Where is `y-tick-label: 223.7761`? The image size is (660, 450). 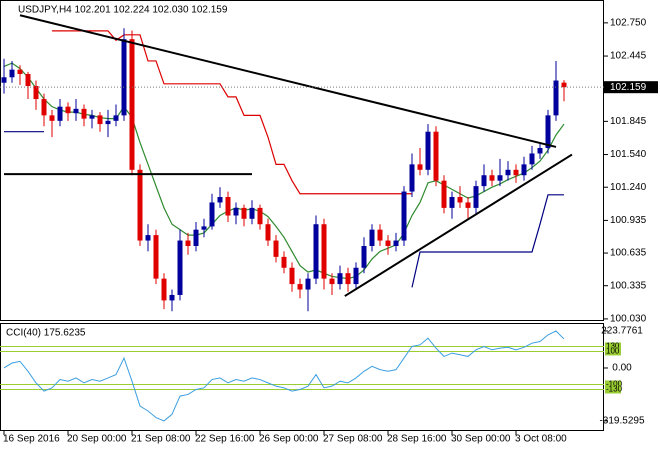
y-tick-label: 223.7761 is located at coordinates (622, 331).